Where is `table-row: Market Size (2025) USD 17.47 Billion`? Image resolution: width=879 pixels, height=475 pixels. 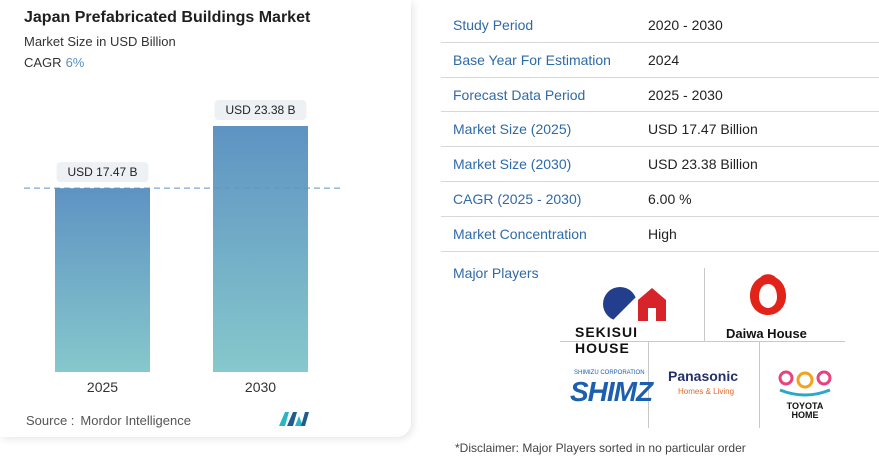
table-row: Market Size (2025) USD 17.47 Billion is located at coordinates (660, 130).